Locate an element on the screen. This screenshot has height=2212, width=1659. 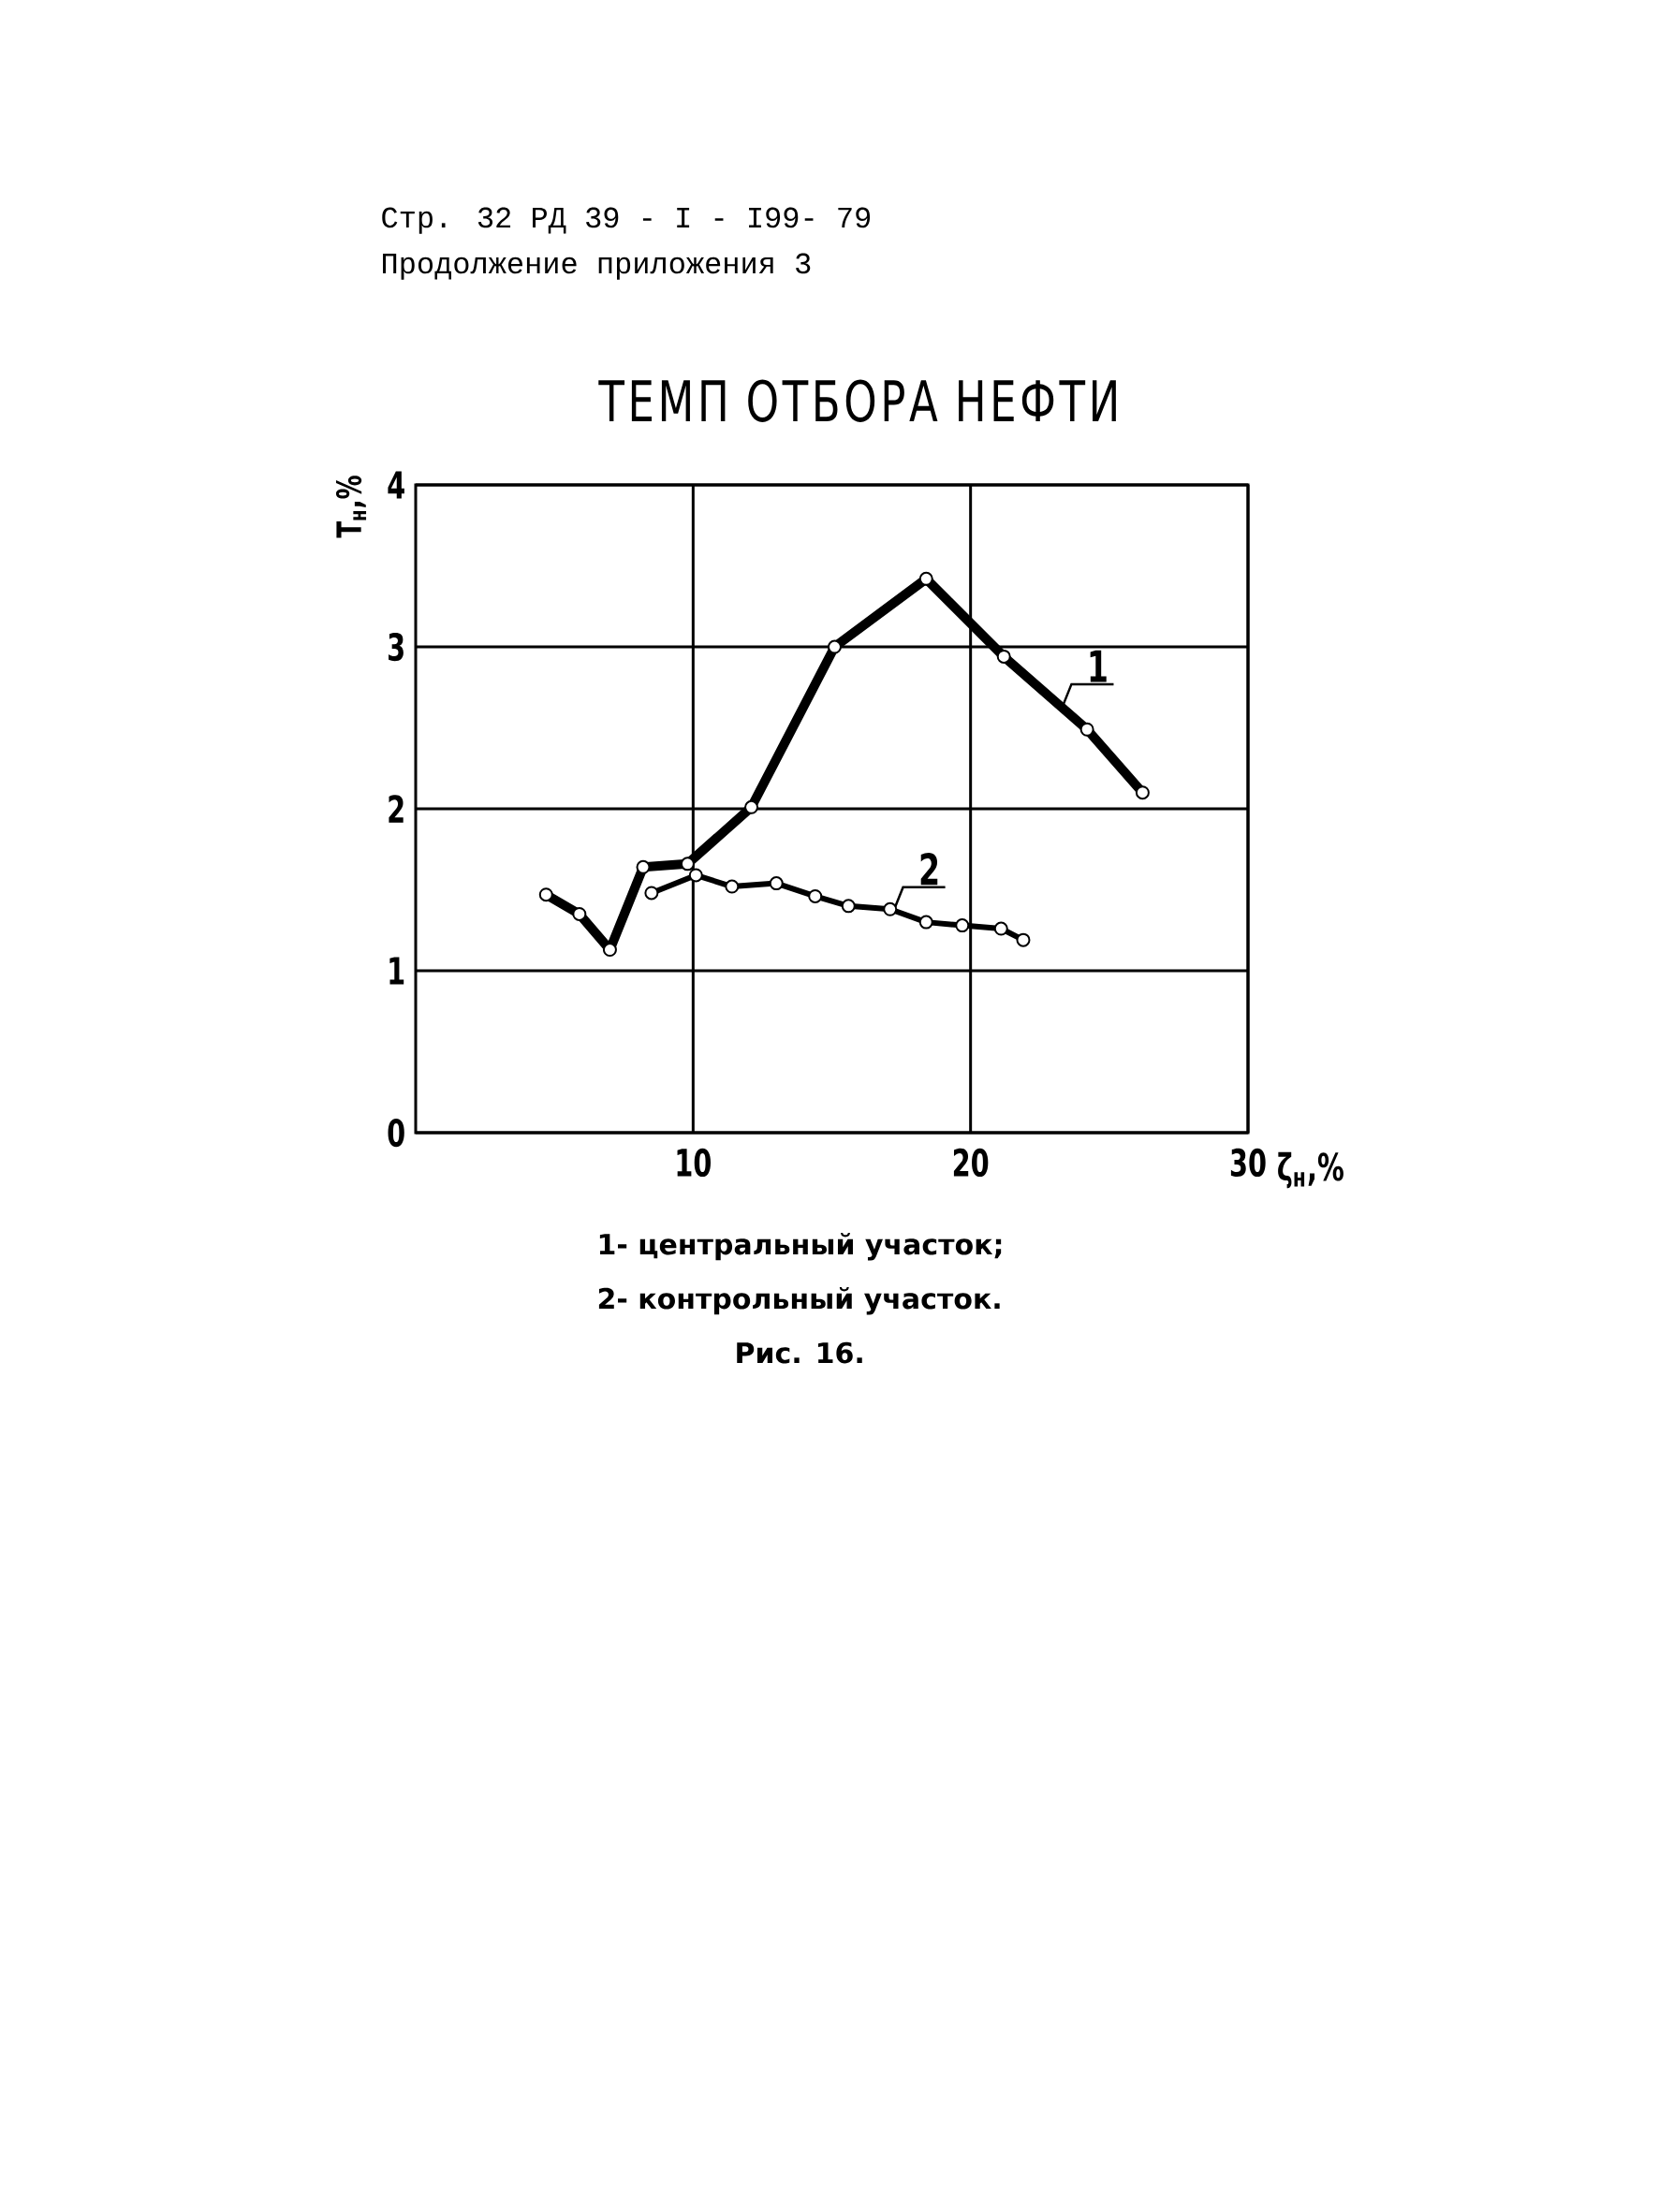
x-axis-title: ζ$_{н}$,% is located at coordinates (1310, 1170).